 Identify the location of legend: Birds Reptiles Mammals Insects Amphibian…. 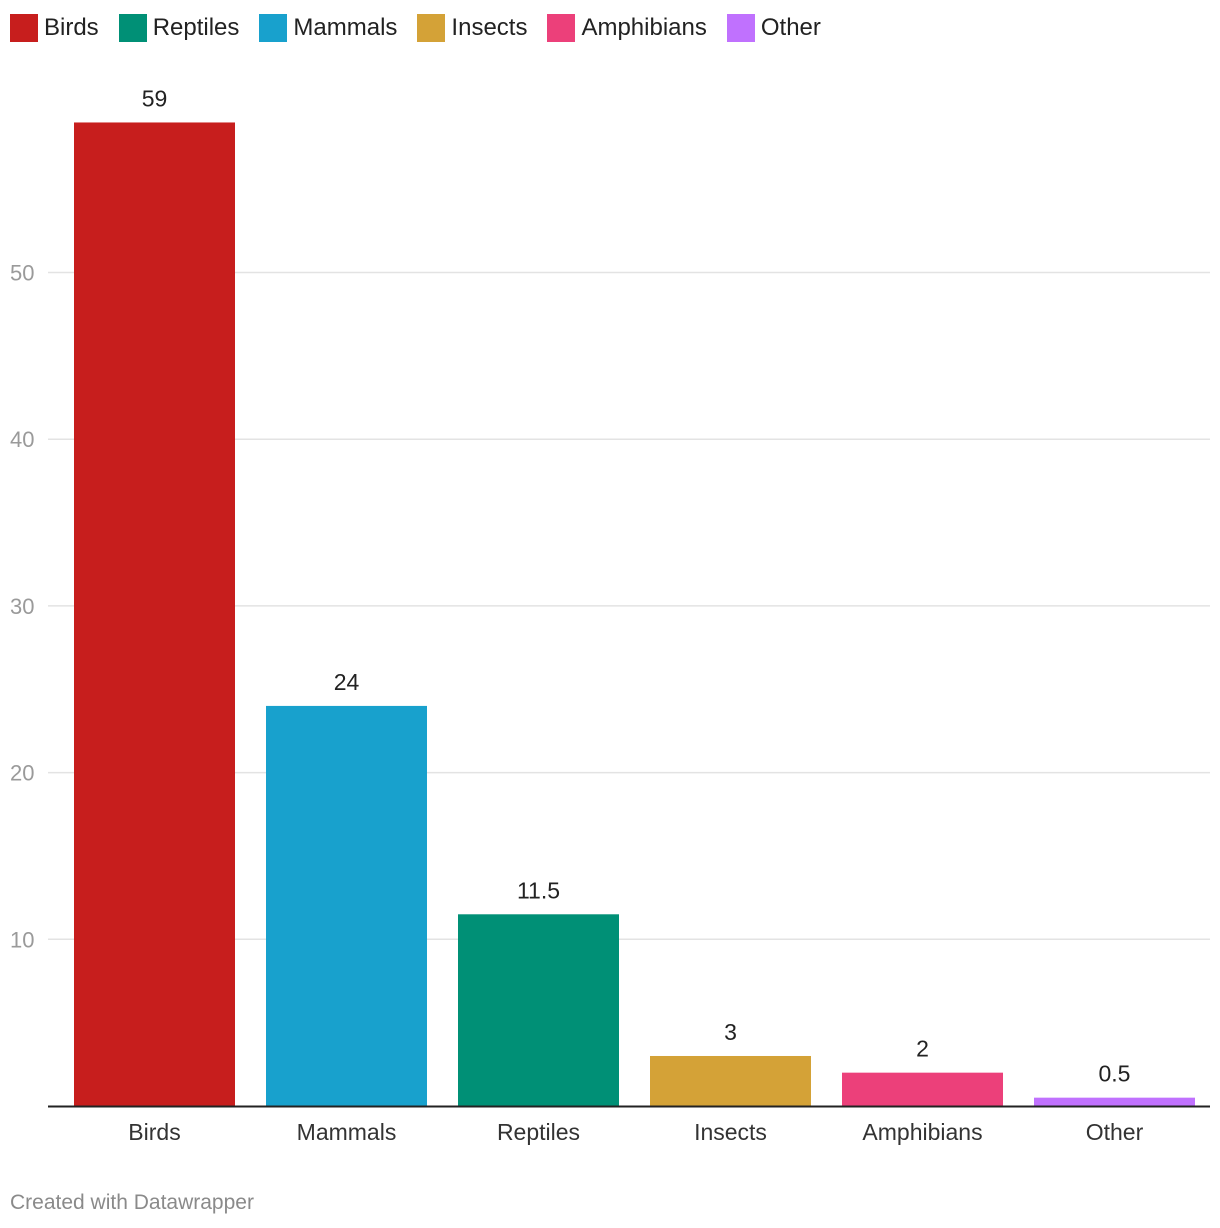
(425, 28).